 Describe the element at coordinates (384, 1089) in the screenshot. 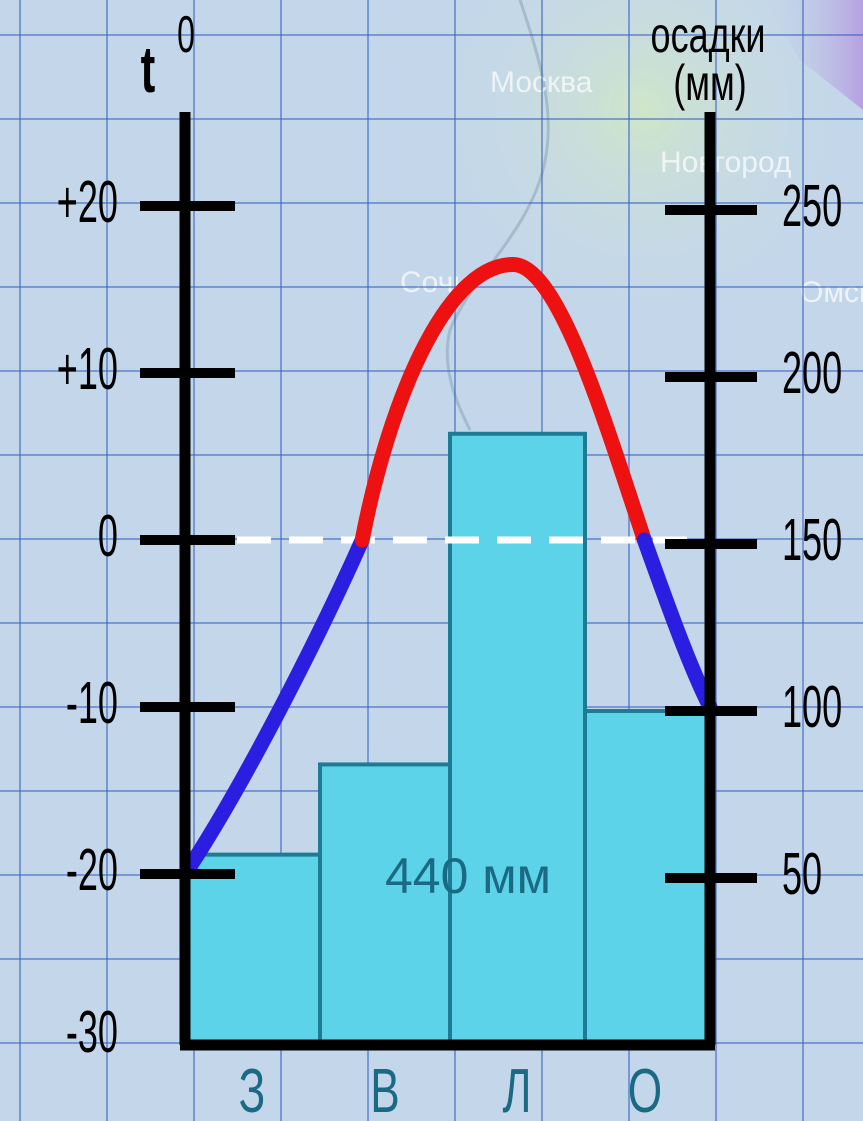

I see `season-label-1: В` at that location.